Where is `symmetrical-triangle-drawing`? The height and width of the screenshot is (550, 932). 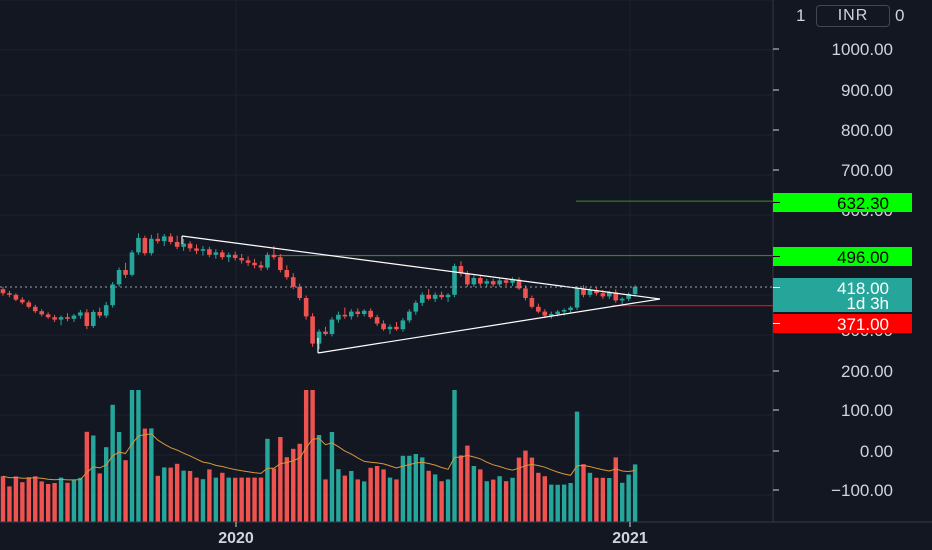 symmetrical-triangle-drawing is located at coordinates (421, 294).